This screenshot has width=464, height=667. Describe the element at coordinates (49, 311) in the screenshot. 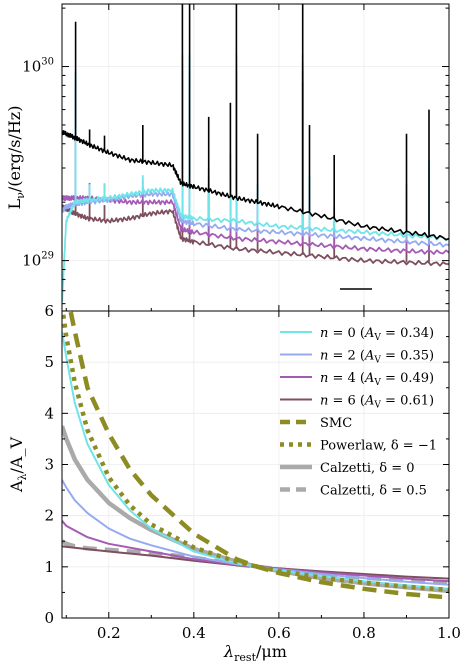

I see `bottom-ytick-label-6: 6` at that location.